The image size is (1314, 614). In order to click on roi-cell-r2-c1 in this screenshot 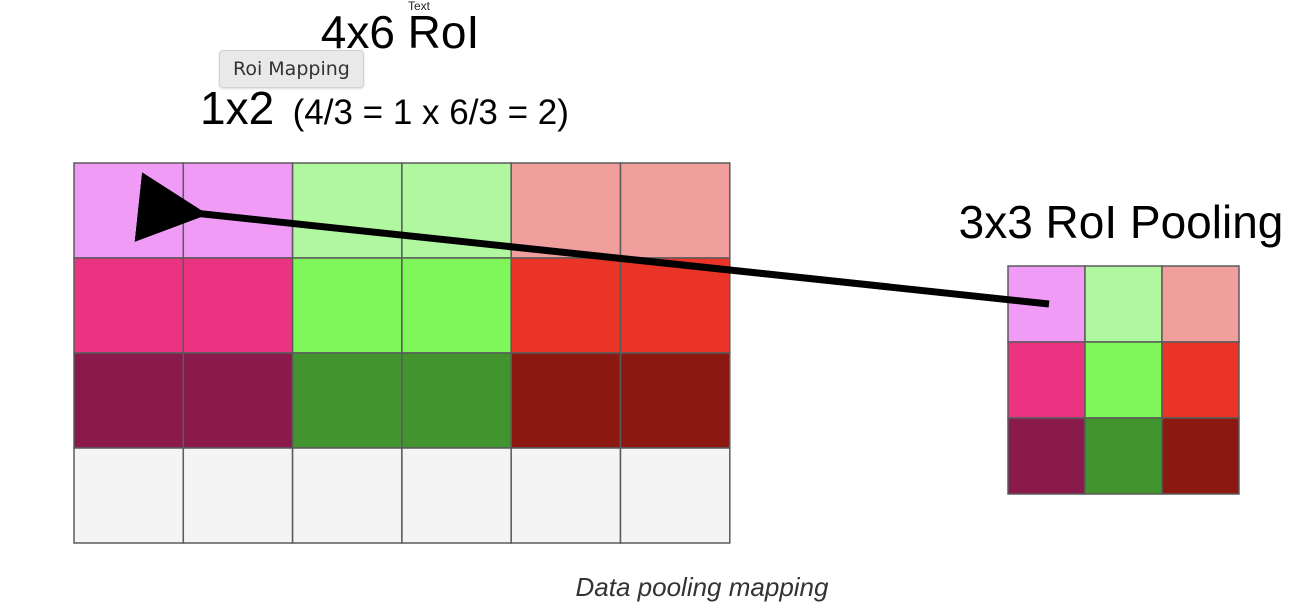, I will do `click(129, 305)`.